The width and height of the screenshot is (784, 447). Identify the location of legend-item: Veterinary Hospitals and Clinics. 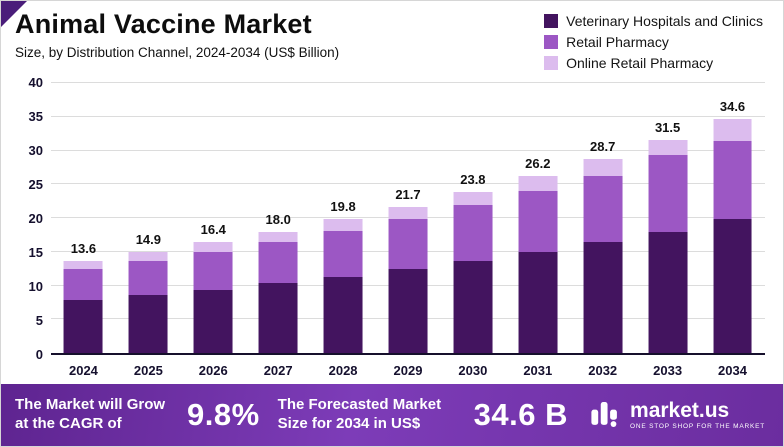
(653, 21).